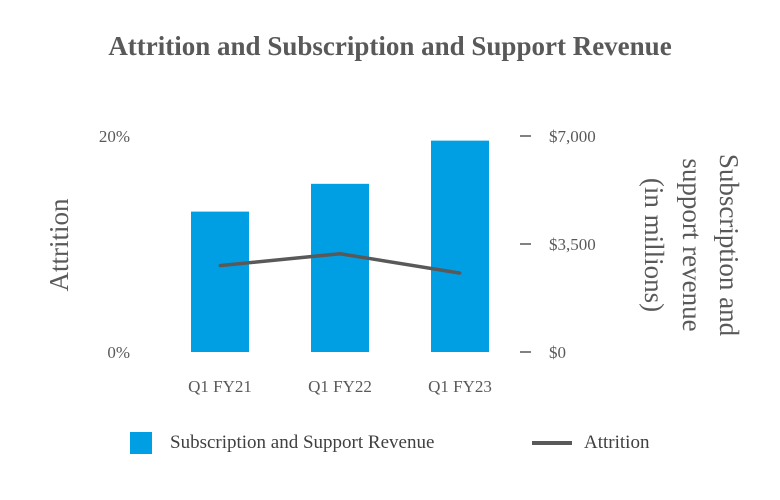 The width and height of the screenshot is (780, 500). Describe the element at coordinates (552, 443) in the screenshot. I see `legend-swatch-attrition` at that location.